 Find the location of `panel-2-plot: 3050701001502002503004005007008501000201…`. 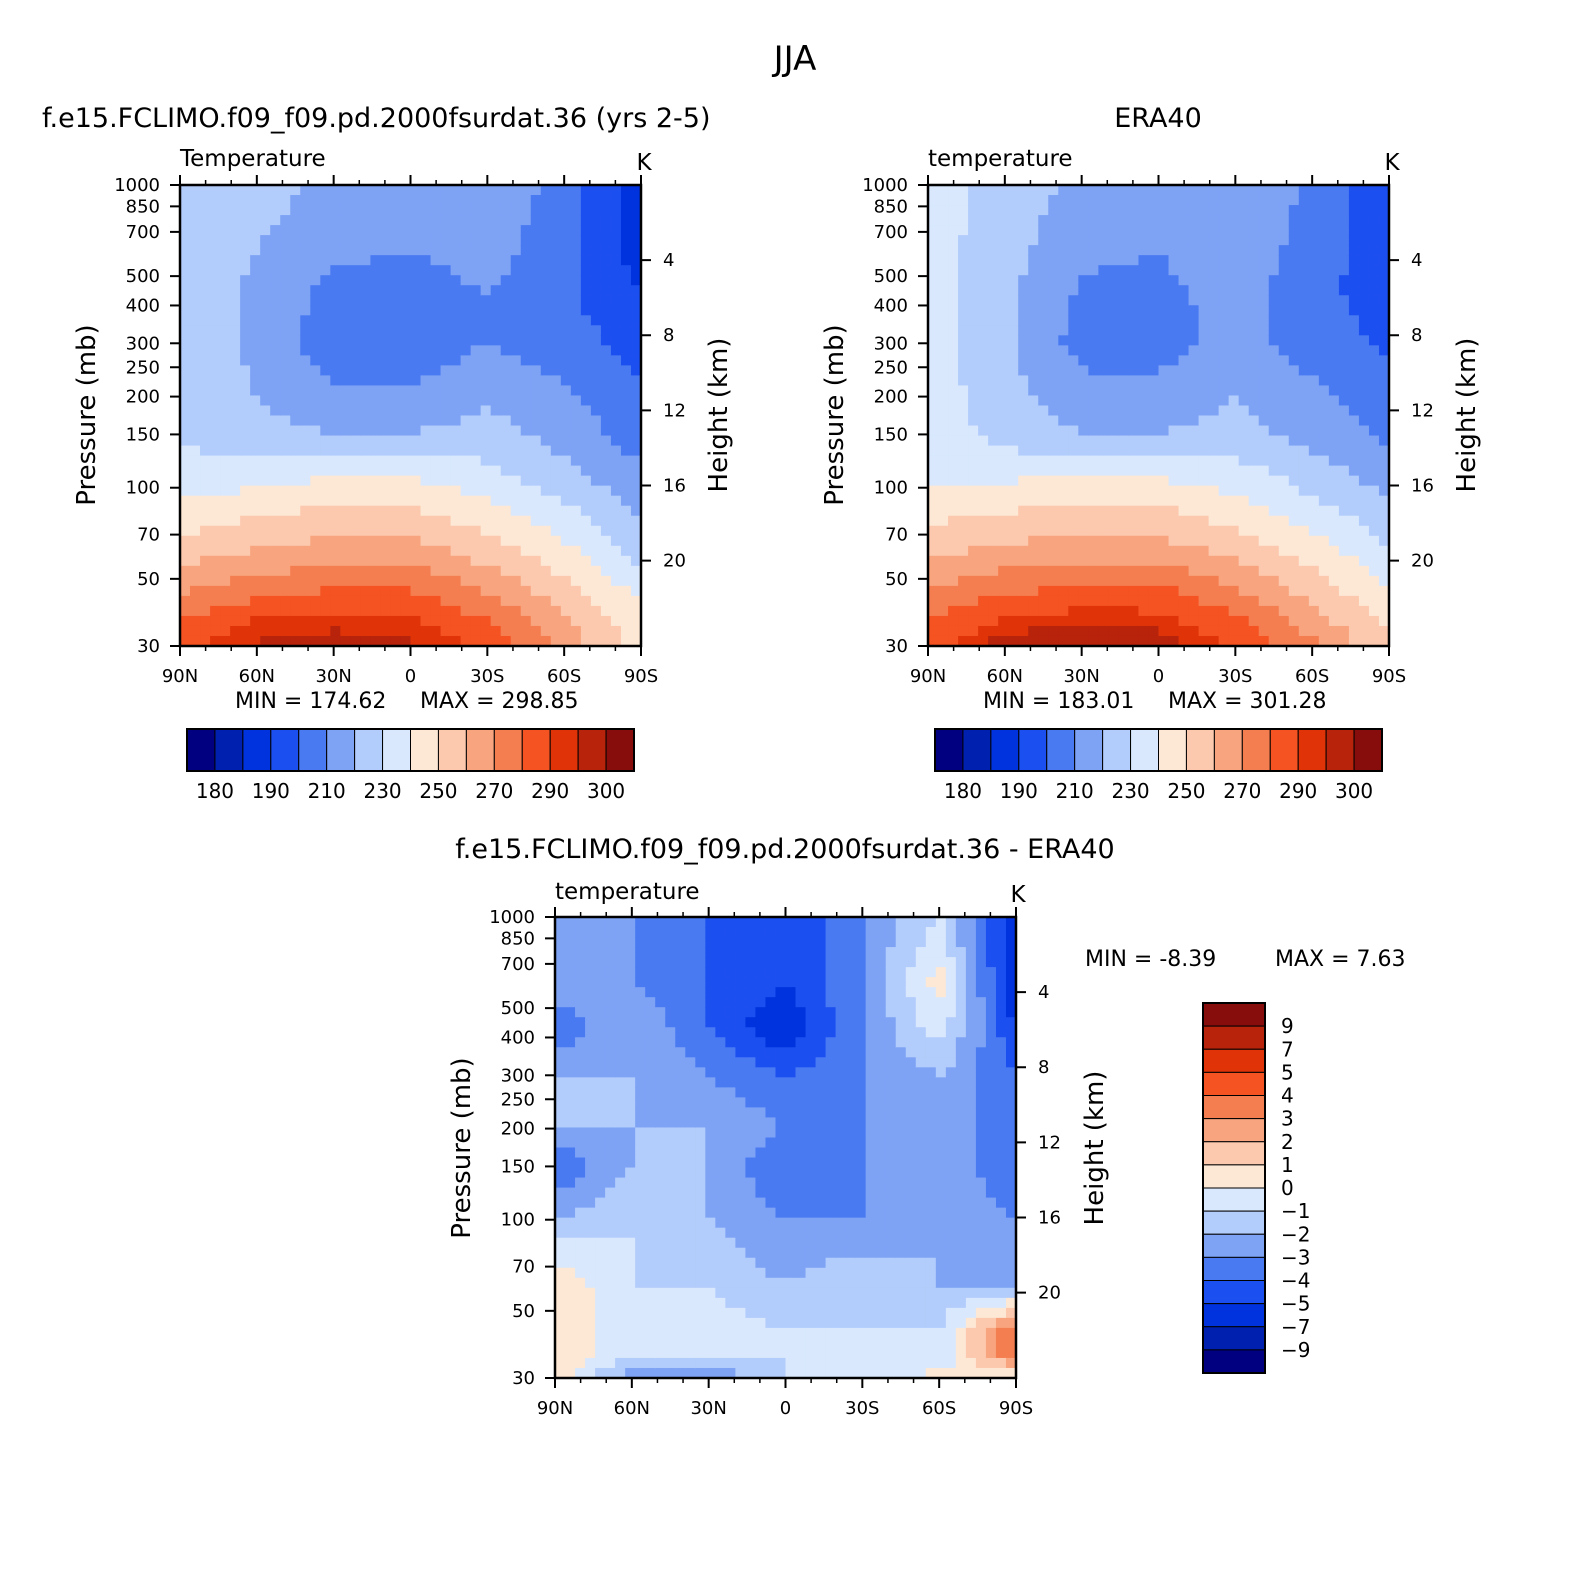

panel-2-plot: 3050701001502002503004005007008501000201… is located at coordinates (1148, 431).